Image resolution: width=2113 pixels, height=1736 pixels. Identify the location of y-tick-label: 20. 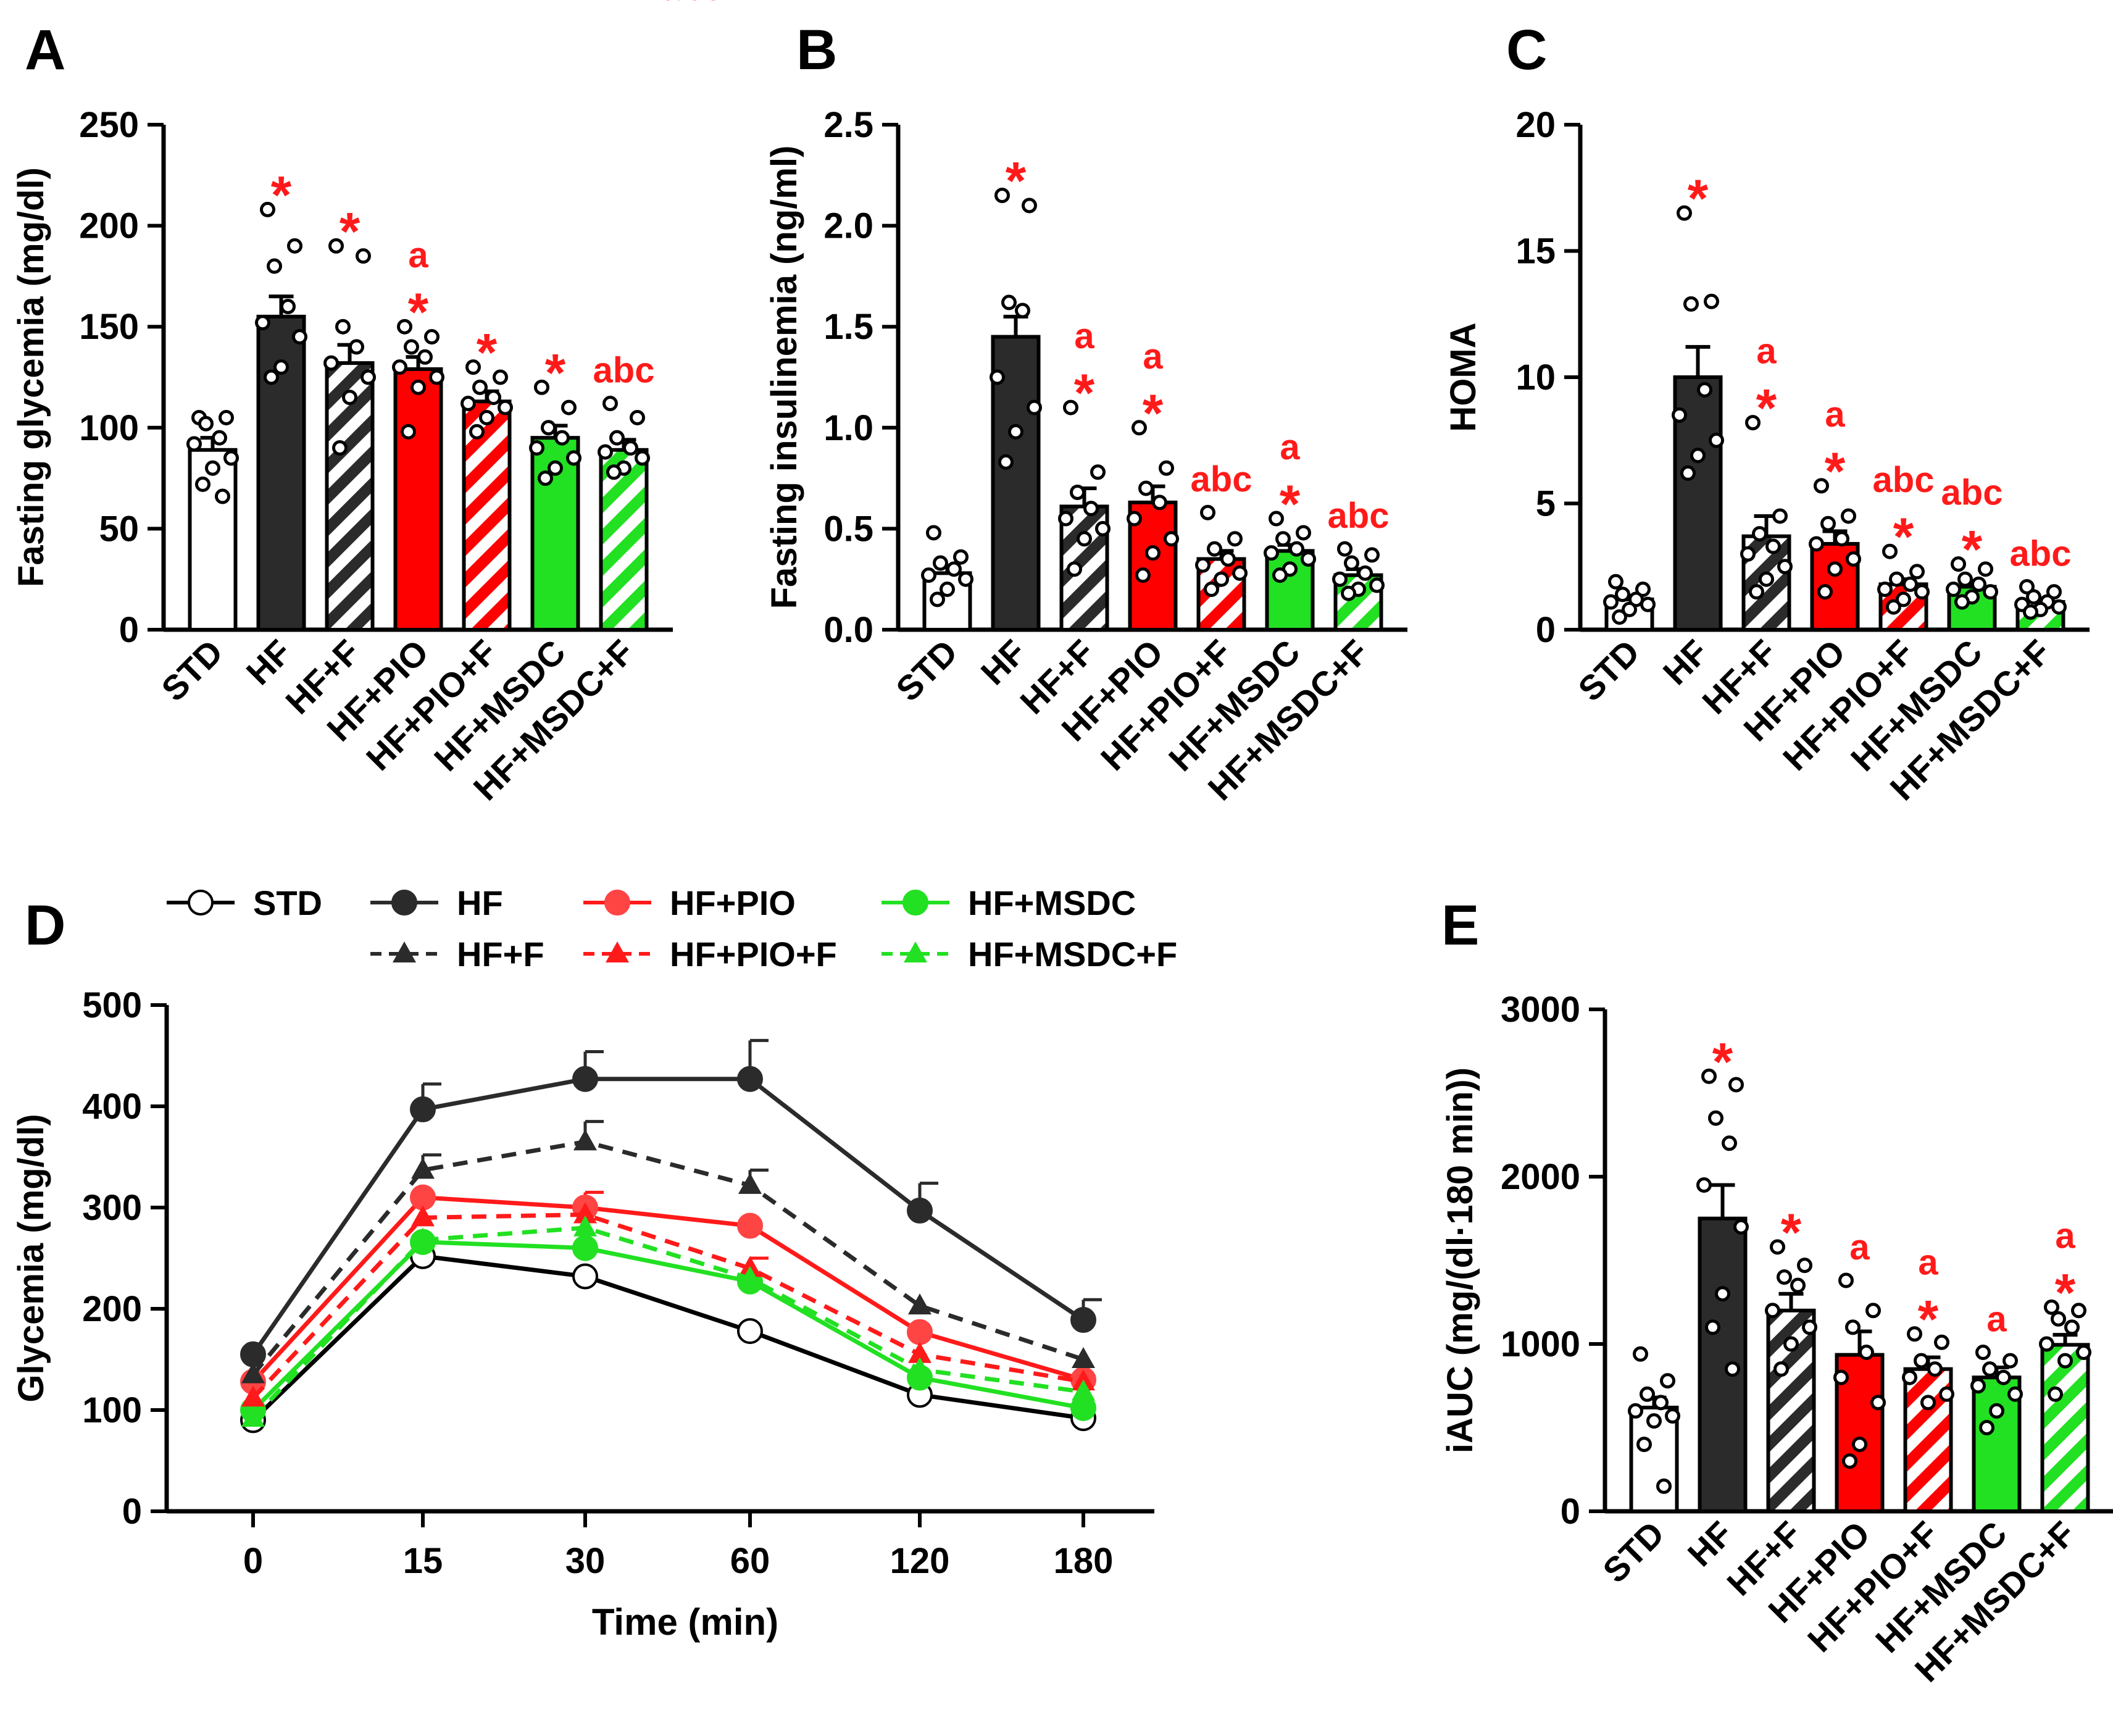
(1536, 125).